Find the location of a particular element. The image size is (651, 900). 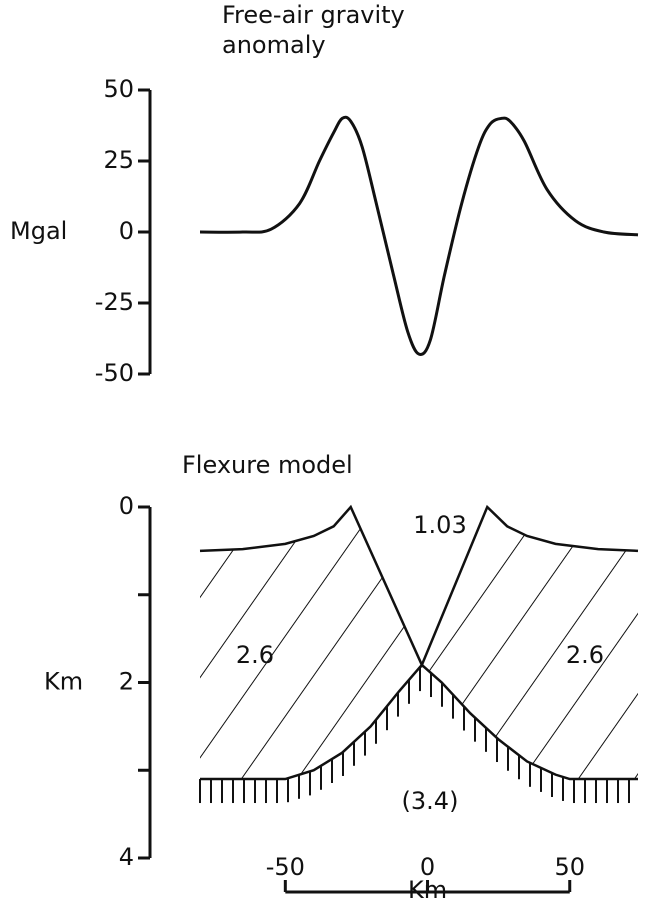

y-tick-label: 4 is located at coordinates (126, 857).